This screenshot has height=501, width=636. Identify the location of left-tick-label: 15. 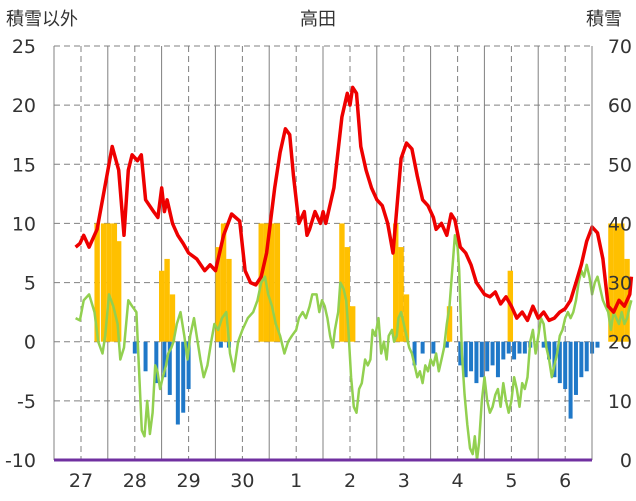
(24, 165).